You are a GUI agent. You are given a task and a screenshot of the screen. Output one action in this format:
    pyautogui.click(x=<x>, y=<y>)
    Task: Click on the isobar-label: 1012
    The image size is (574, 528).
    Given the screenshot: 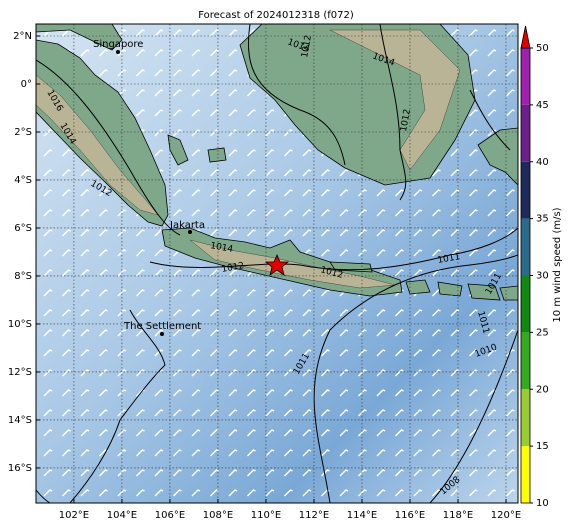 What is the action you would take?
    pyautogui.click(x=406, y=120)
    